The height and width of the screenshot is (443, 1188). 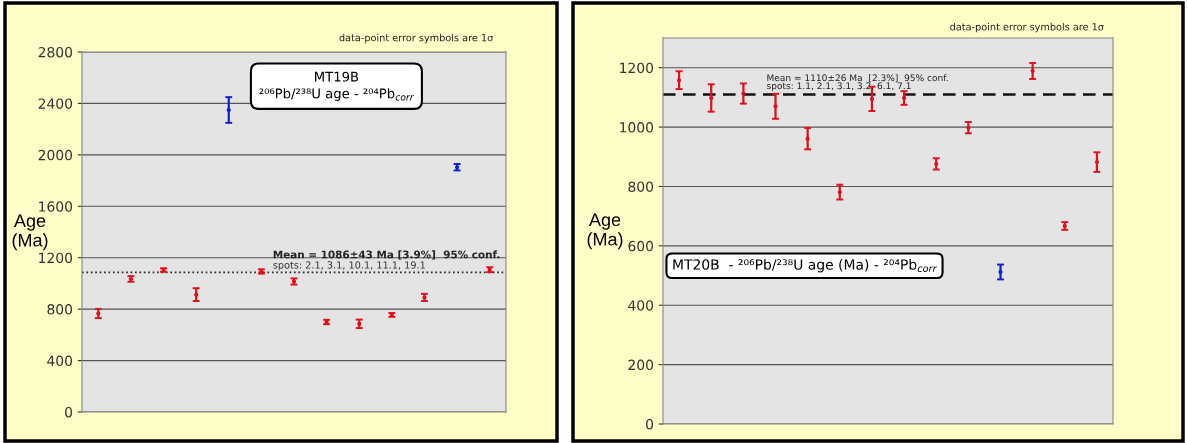 What do you see at coordinates (641, 365) in the screenshot?
I see `y-tick-label: 200` at bounding box center [641, 365].